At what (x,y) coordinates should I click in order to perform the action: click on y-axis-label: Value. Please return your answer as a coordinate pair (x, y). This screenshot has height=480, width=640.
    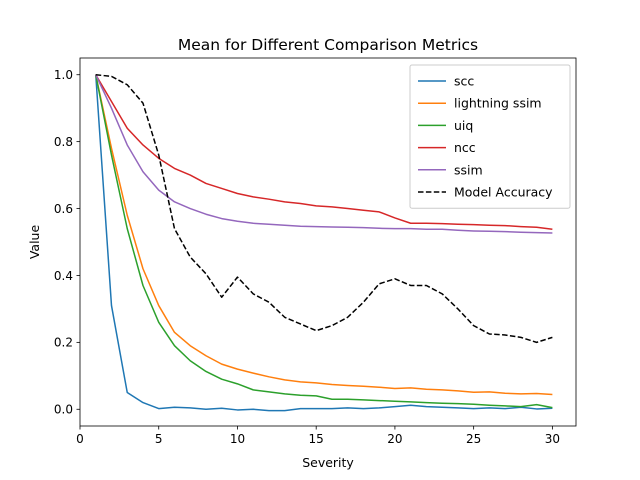
    Looking at the image, I should click on (34, 242).